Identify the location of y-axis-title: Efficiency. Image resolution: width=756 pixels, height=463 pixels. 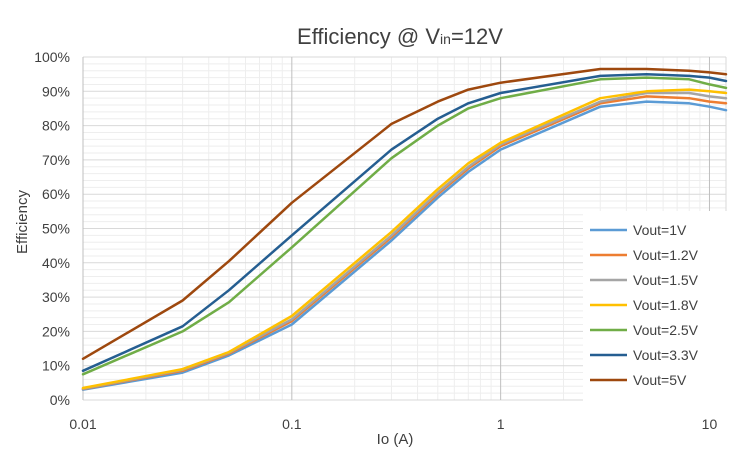
(22, 222).